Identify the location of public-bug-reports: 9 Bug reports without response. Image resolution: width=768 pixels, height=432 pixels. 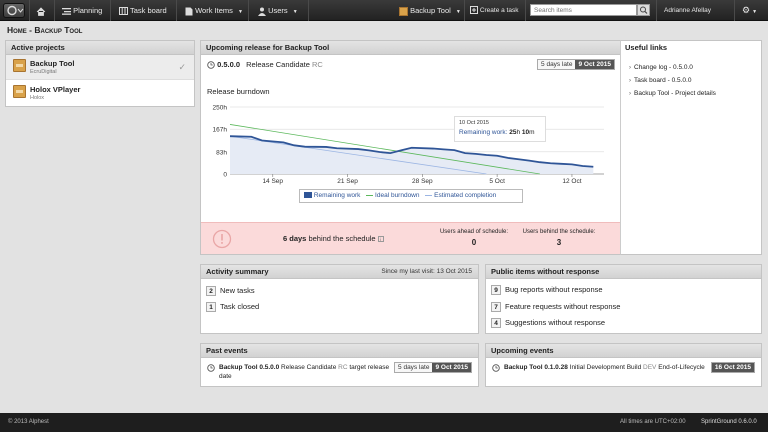
(547, 290).